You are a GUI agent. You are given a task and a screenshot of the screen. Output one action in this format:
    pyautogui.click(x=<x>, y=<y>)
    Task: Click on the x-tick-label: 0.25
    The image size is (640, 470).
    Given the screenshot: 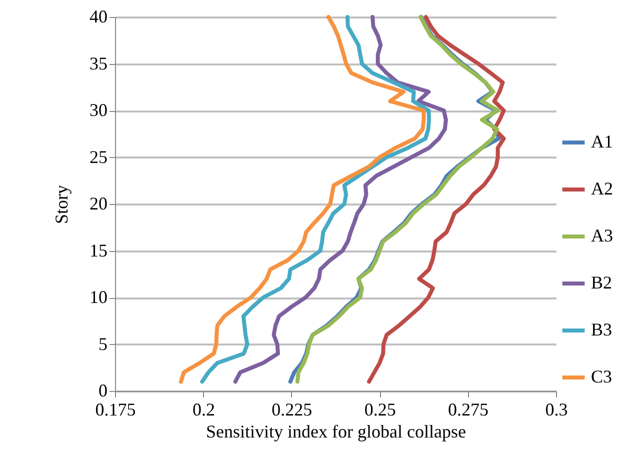 What is the action you would take?
    pyautogui.click(x=380, y=410)
    